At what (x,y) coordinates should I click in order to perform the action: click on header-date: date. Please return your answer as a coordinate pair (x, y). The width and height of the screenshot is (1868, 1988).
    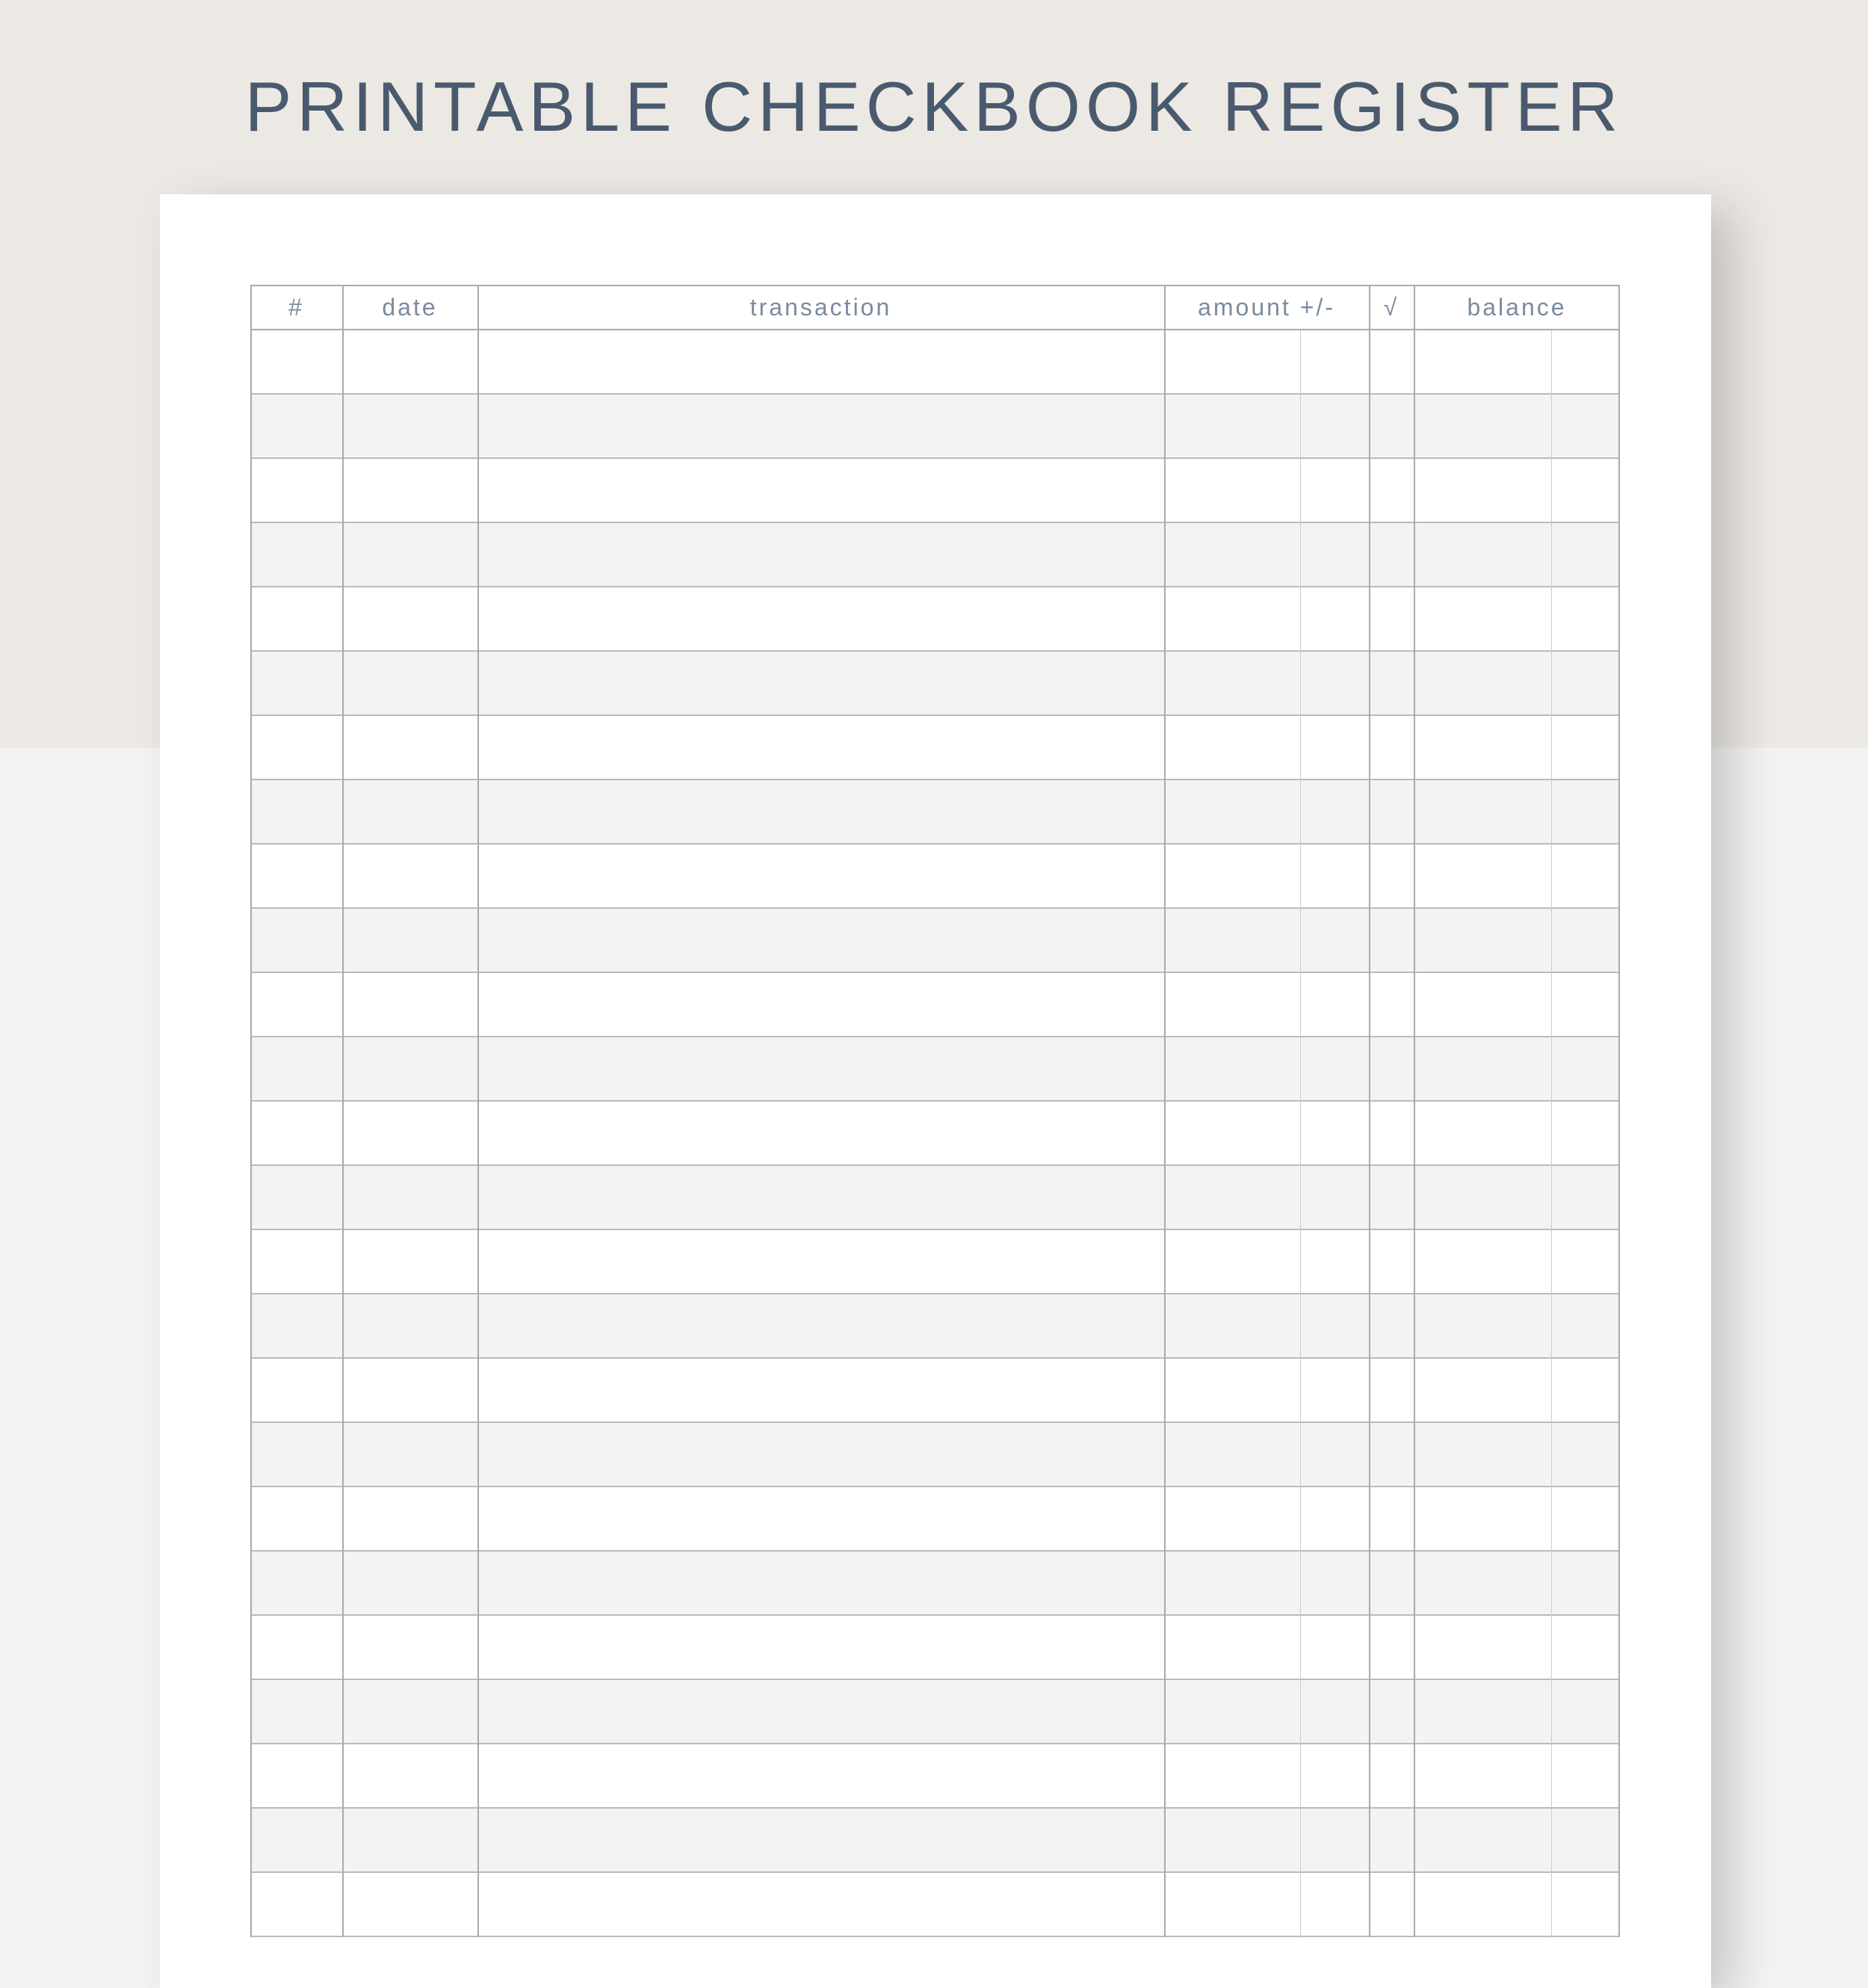
    Looking at the image, I should click on (409, 307).